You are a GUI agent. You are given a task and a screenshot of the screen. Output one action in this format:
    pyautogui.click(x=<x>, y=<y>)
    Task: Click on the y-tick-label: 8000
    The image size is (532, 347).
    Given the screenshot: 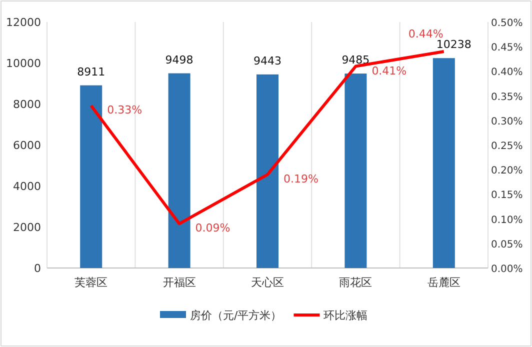 What is the action you would take?
    pyautogui.click(x=27, y=104)
    